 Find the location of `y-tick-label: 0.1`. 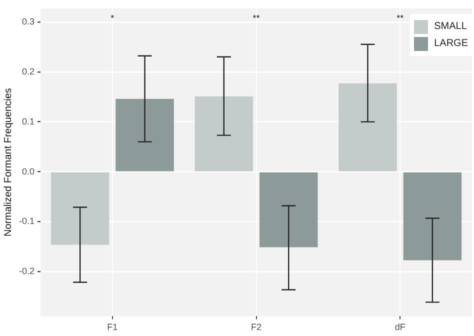

y-tick-label: 0.1 is located at coordinates (28, 121).